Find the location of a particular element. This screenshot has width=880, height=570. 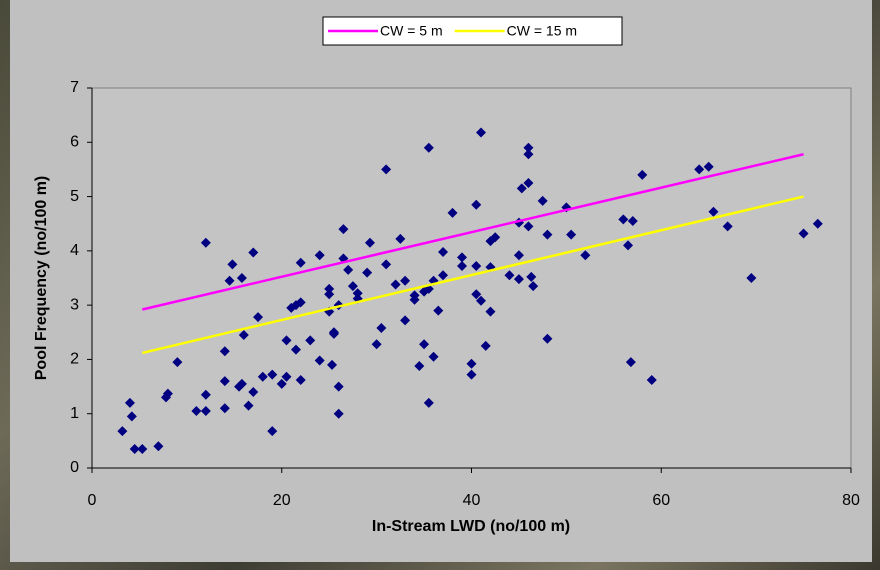

legend-label: CW = 15 m is located at coordinates (542, 31).